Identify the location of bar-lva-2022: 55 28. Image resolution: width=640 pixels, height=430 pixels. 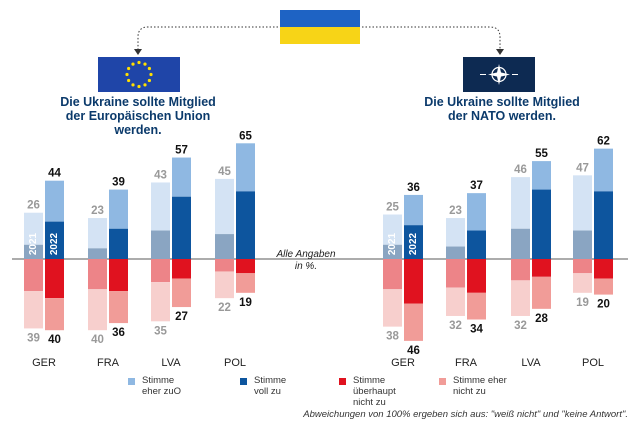
(541, 236).